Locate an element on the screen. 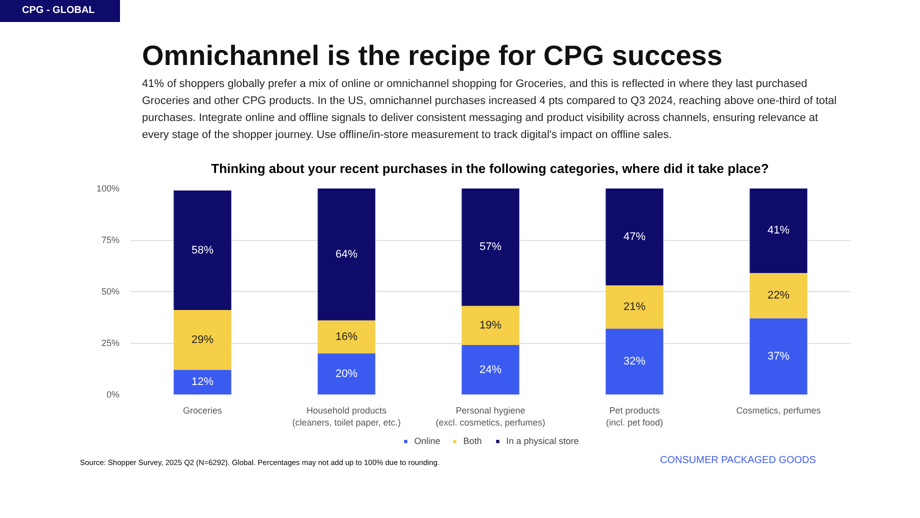  y-tick-label: 0% is located at coordinates (113, 395).